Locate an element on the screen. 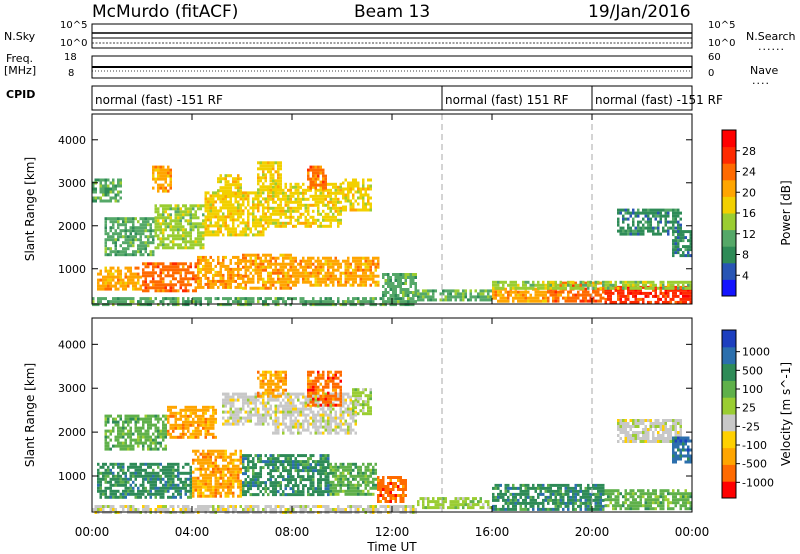 The width and height of the screenshot is (800, 554). colorbar-label: Velocity [m s^-1] is located at coordinates (786, 414).